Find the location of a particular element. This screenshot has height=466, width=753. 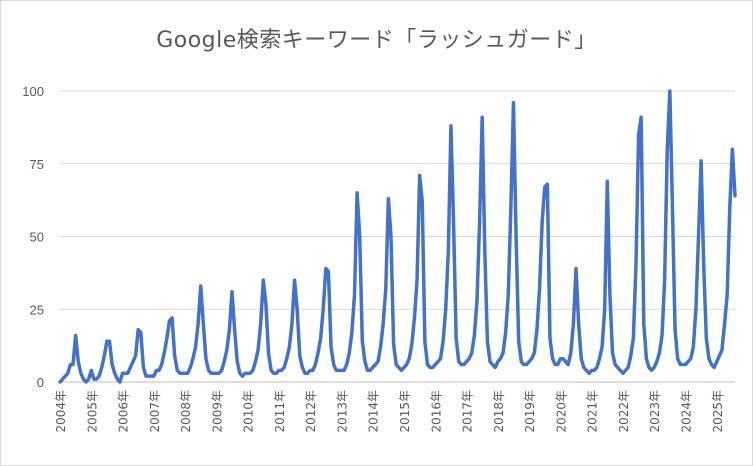

x-tick-label: 2019年 is located at coordinates (530, 411).